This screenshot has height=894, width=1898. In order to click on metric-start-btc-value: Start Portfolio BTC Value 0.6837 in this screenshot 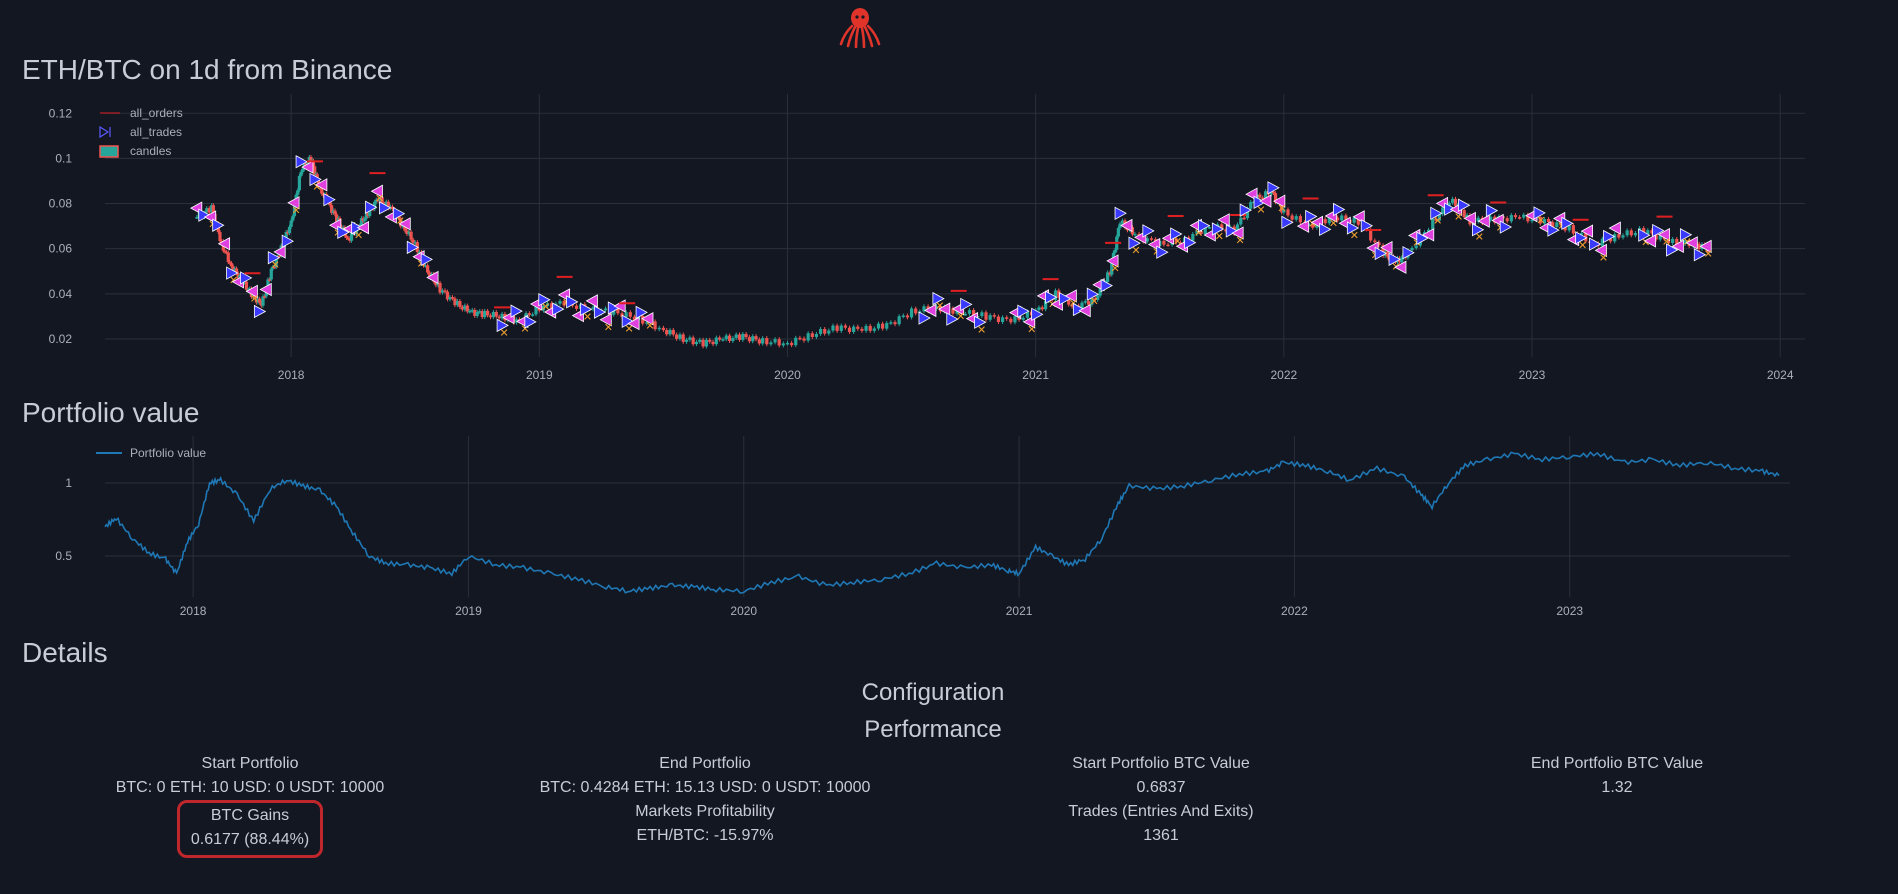, I will do `click(1161, 776)`.